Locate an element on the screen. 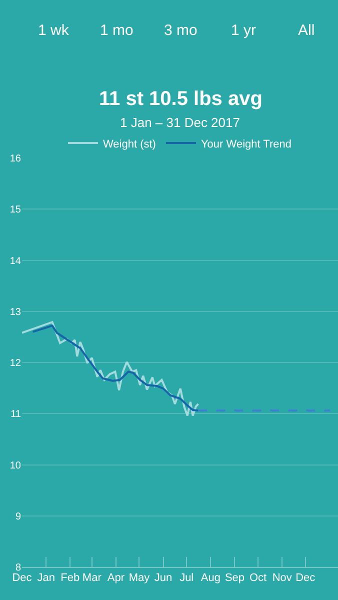 The image size is (338, 600). text: 1 wk is located at coordinates (54, 30).